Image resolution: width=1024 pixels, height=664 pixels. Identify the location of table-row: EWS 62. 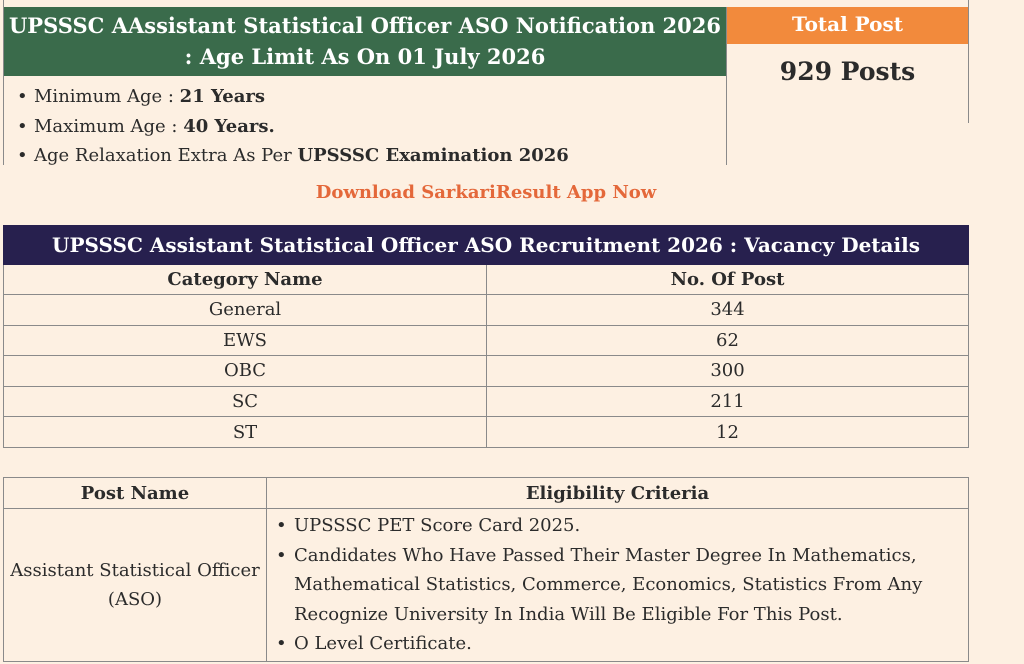
(486, 340).